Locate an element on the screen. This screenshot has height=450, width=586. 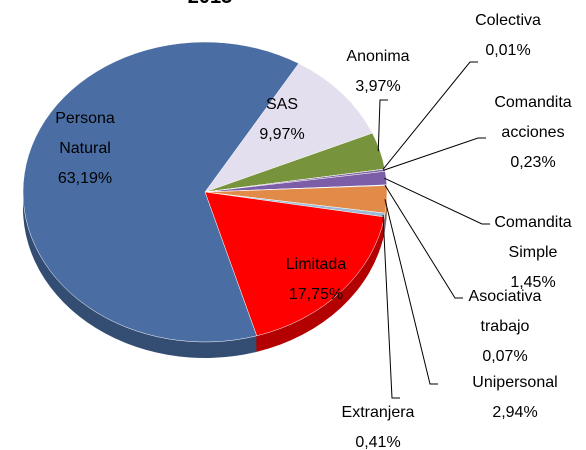
slice-label: Comandita acciones 0,23% is located at coordinates (533, 133).